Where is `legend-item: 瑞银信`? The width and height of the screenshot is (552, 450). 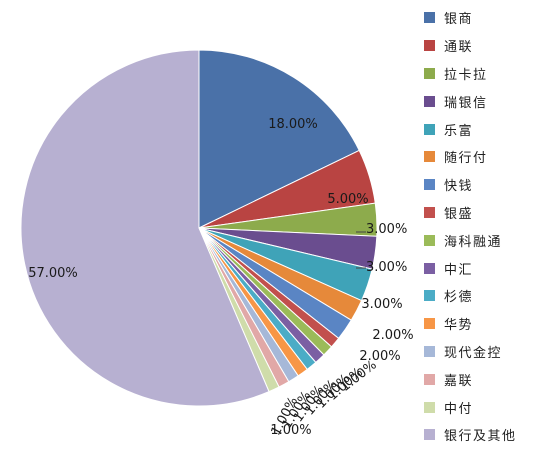 legend-item: 瑞银信 is located at coordinates (487, 101).